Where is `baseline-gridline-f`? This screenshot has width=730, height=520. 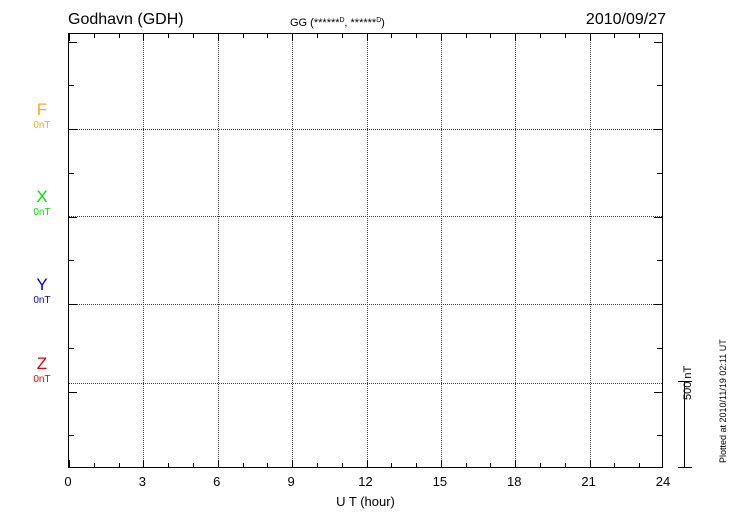 baseline-gridline-f is located at coordinates (365, 129).